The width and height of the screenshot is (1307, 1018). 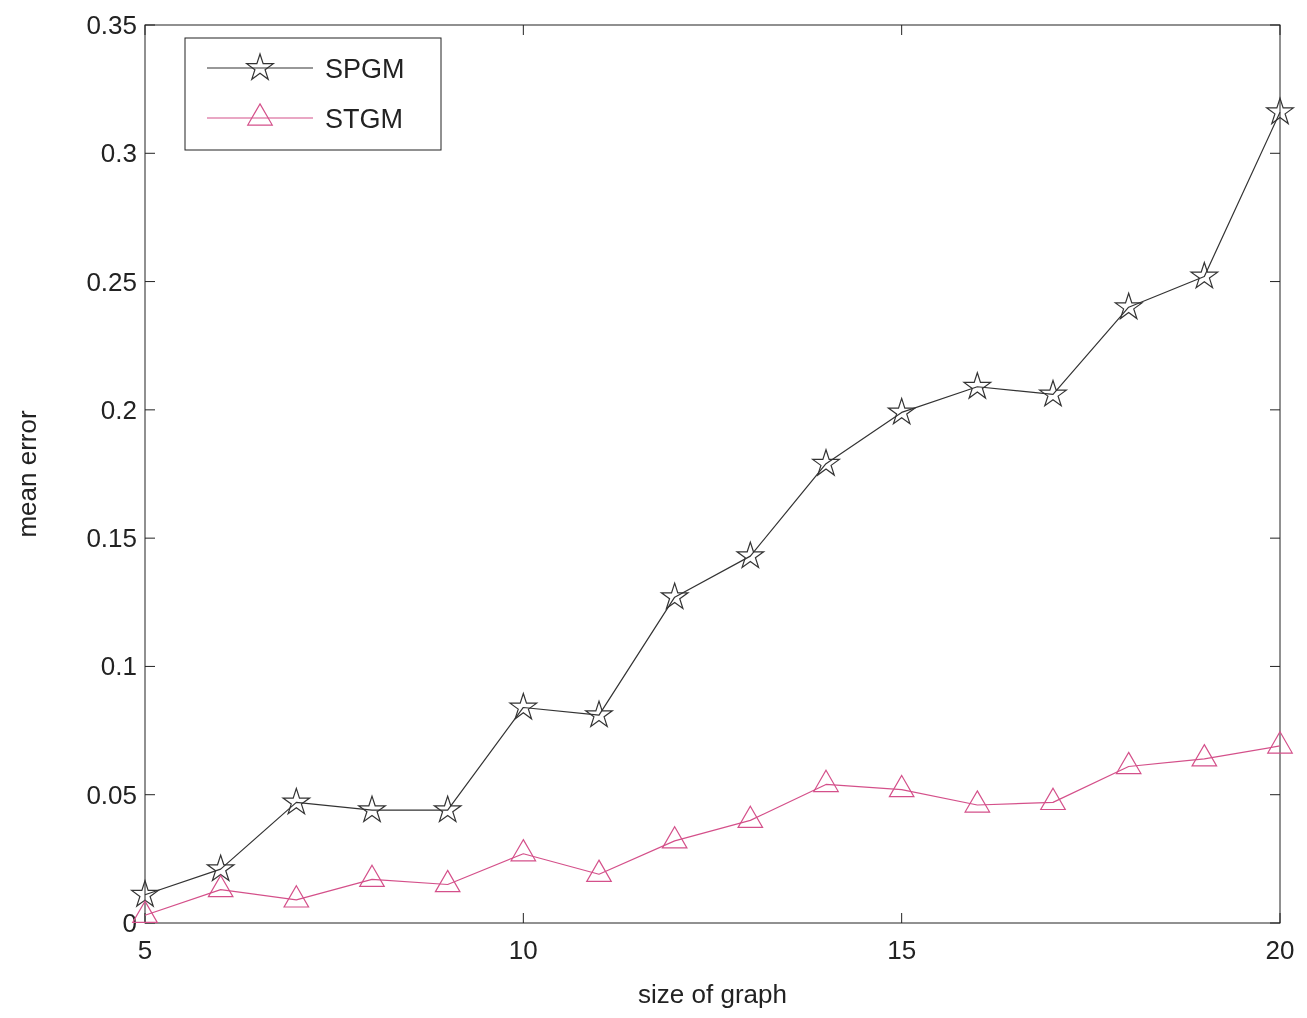 What do you see at coordinates (364, 119) in the screenshot?
I see `legend-label: STGM` at bounding box center [364, 119].